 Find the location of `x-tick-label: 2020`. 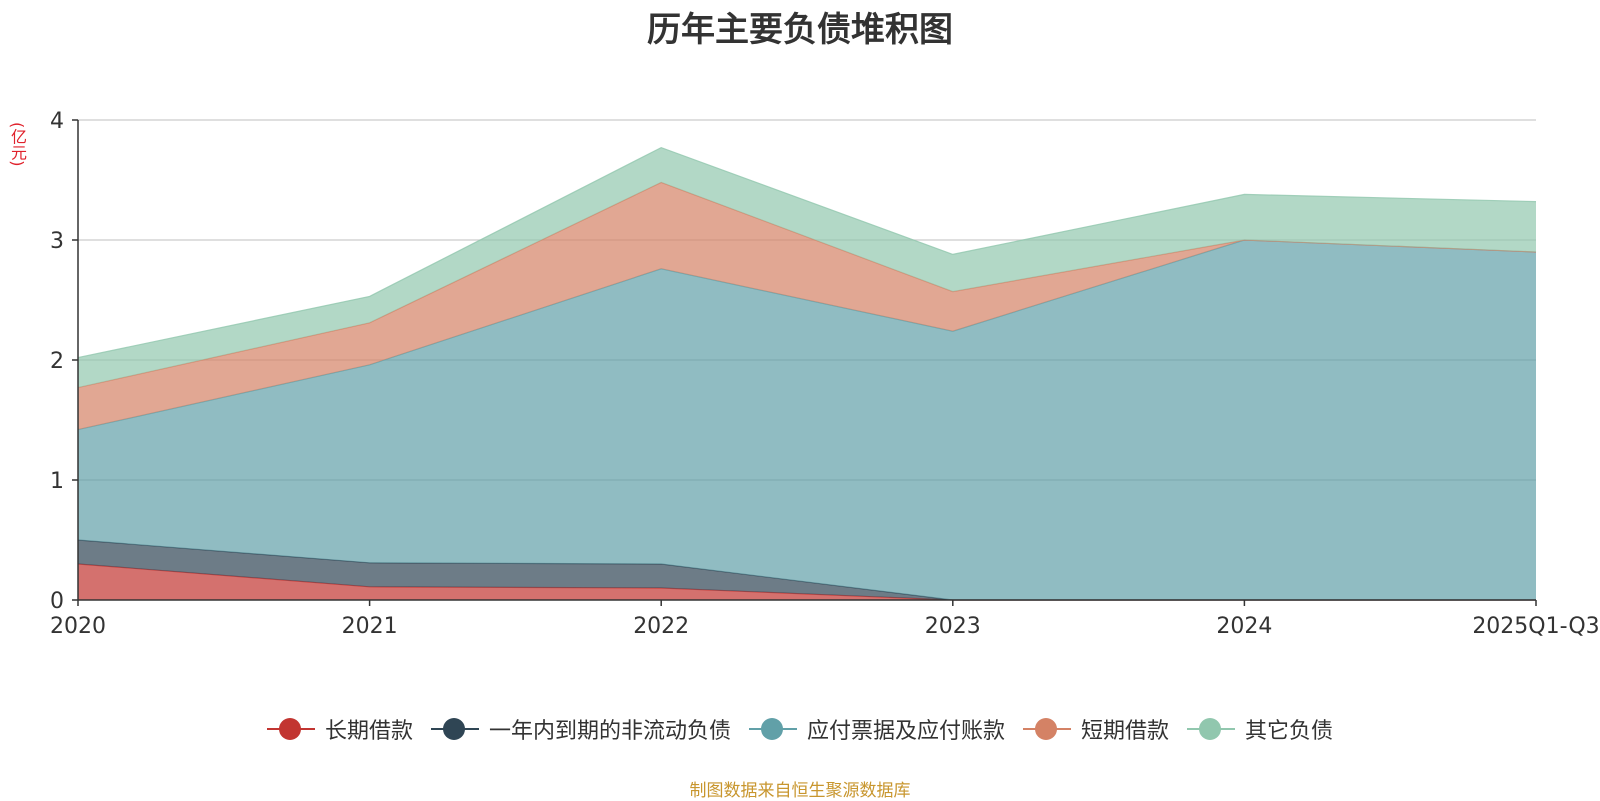

x-tick-label: 2020 is located at coordinates (78, 626).